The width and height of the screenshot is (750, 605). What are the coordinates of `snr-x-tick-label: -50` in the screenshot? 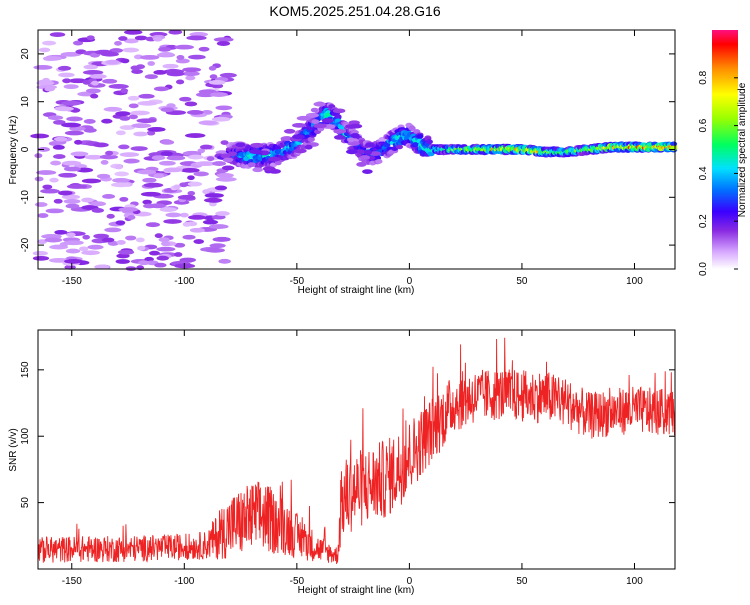 It's located at (297, 581).